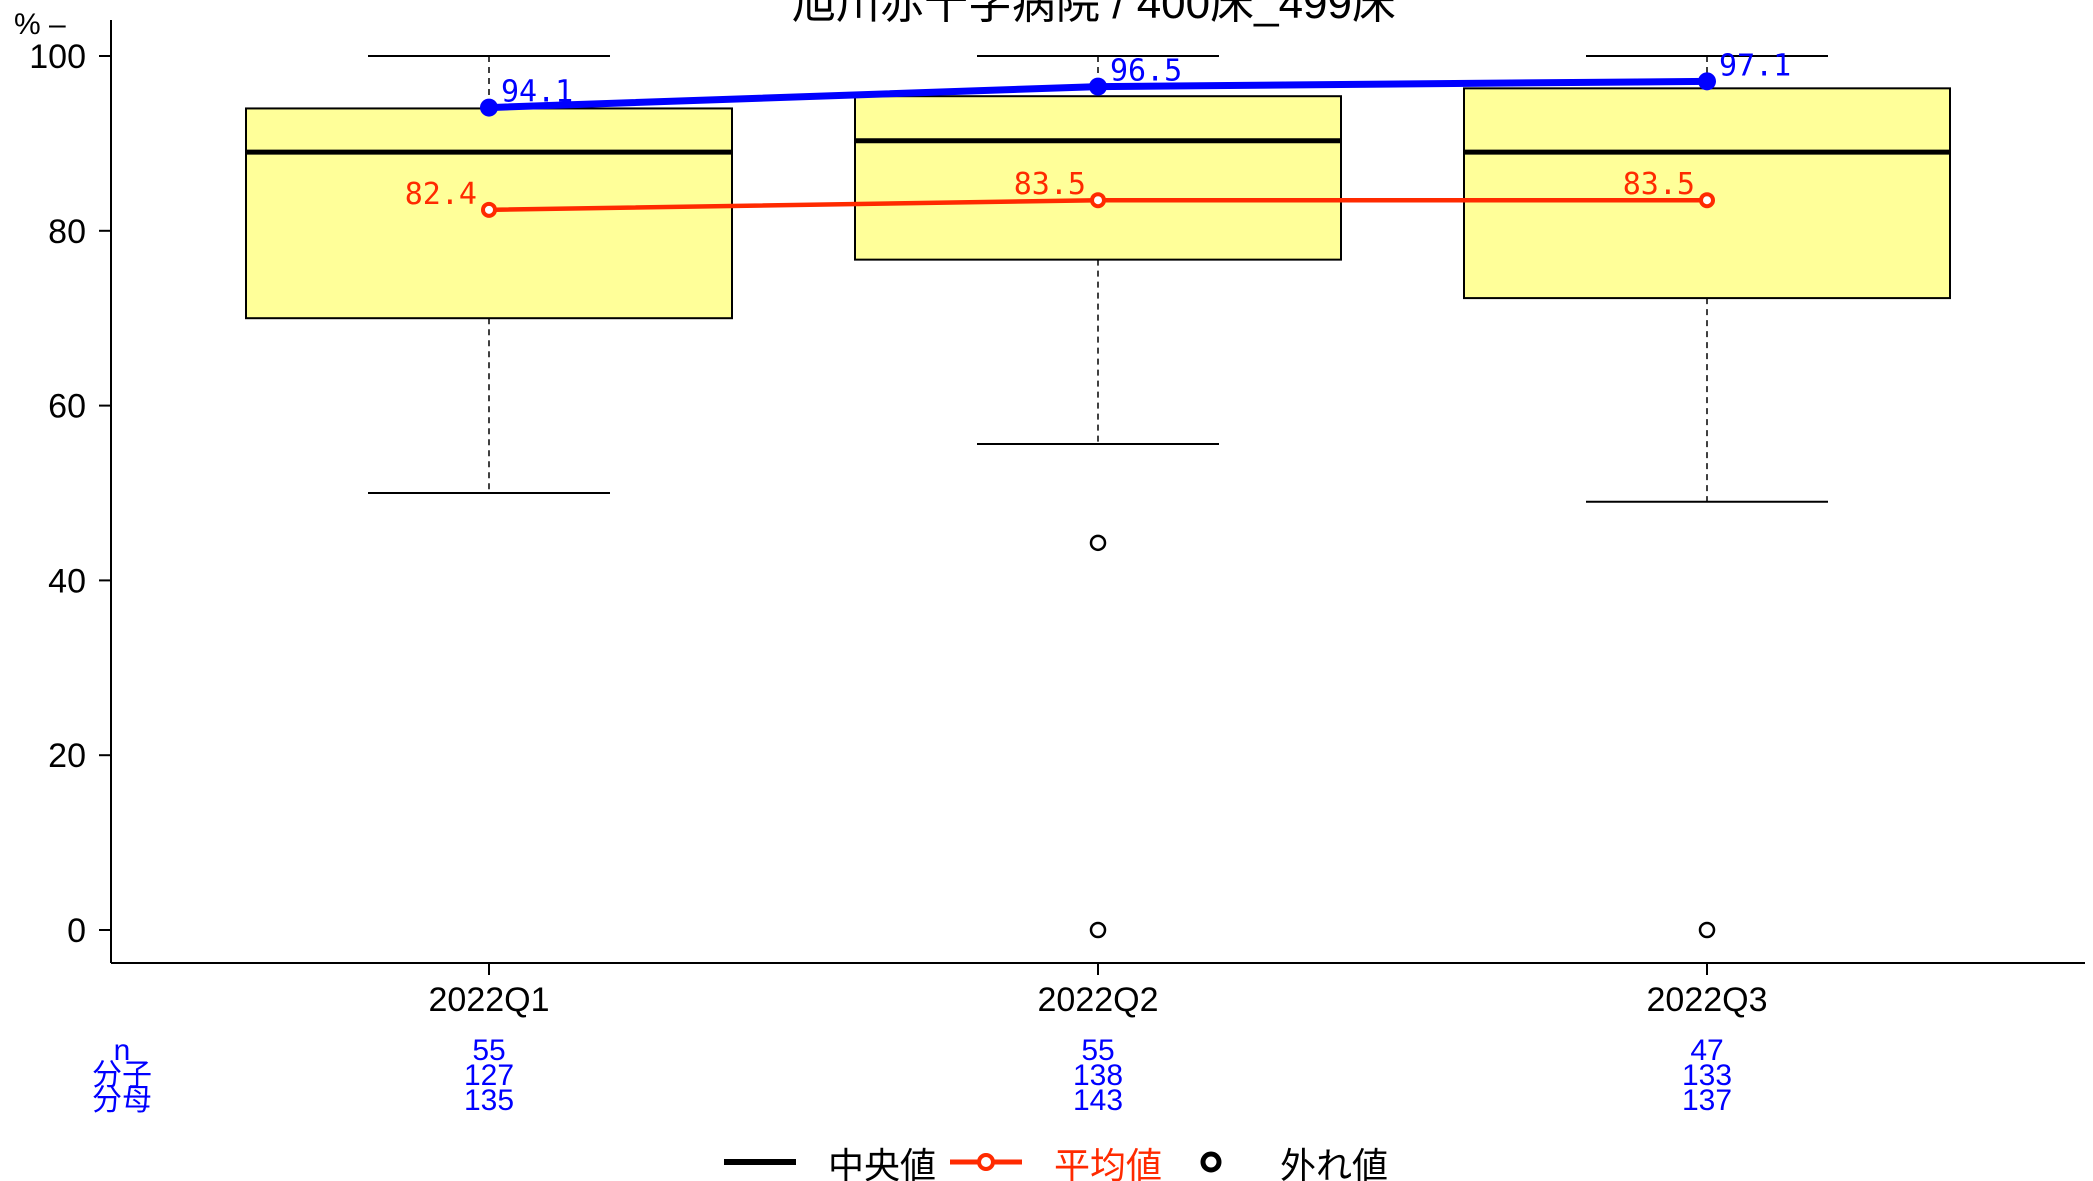 This screenshot has height=1181, width=2093. I want to click on table-cell: 137, so click(1707, 1100).